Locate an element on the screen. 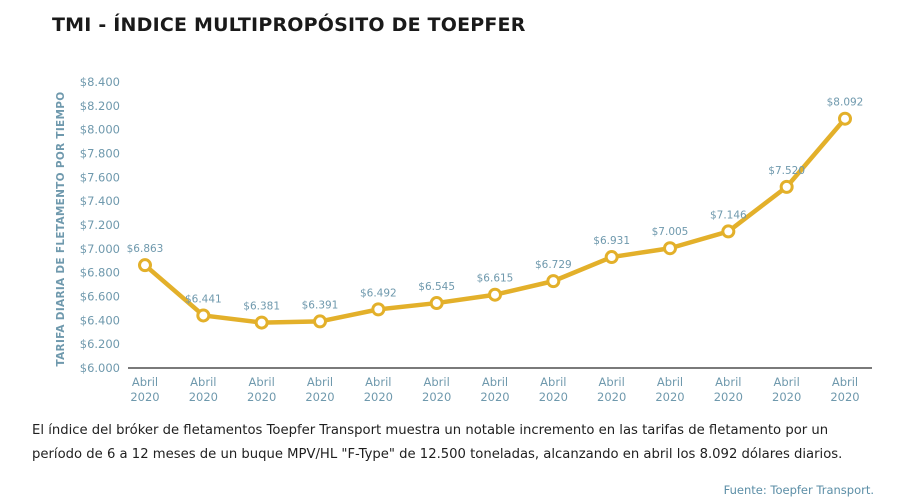 This screenshot has width=900, height=502. data-label: $7.146 is located at coordinates (728, 215).